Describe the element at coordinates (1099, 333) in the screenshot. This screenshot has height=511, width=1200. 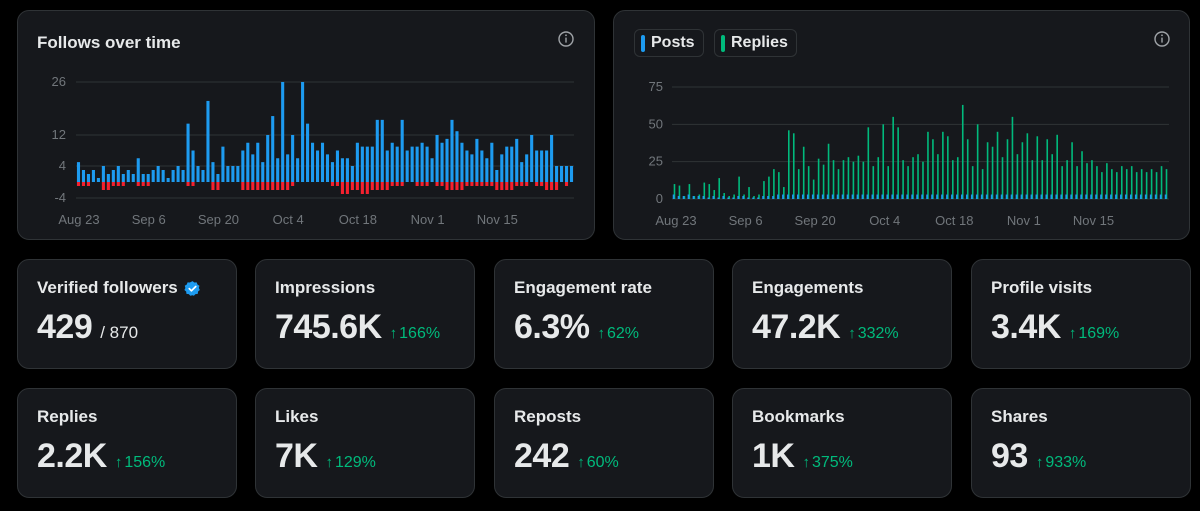
I see `stat-delta-value: 169%` at that location.